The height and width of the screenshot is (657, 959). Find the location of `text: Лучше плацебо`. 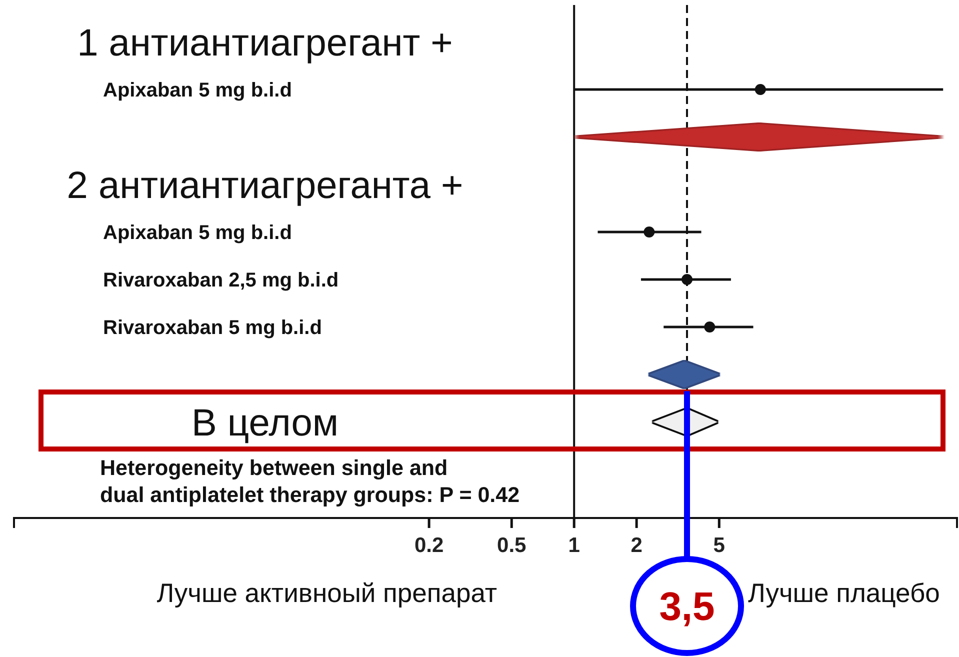

text: Лучше плацебо is located at coordinates (844, 593).